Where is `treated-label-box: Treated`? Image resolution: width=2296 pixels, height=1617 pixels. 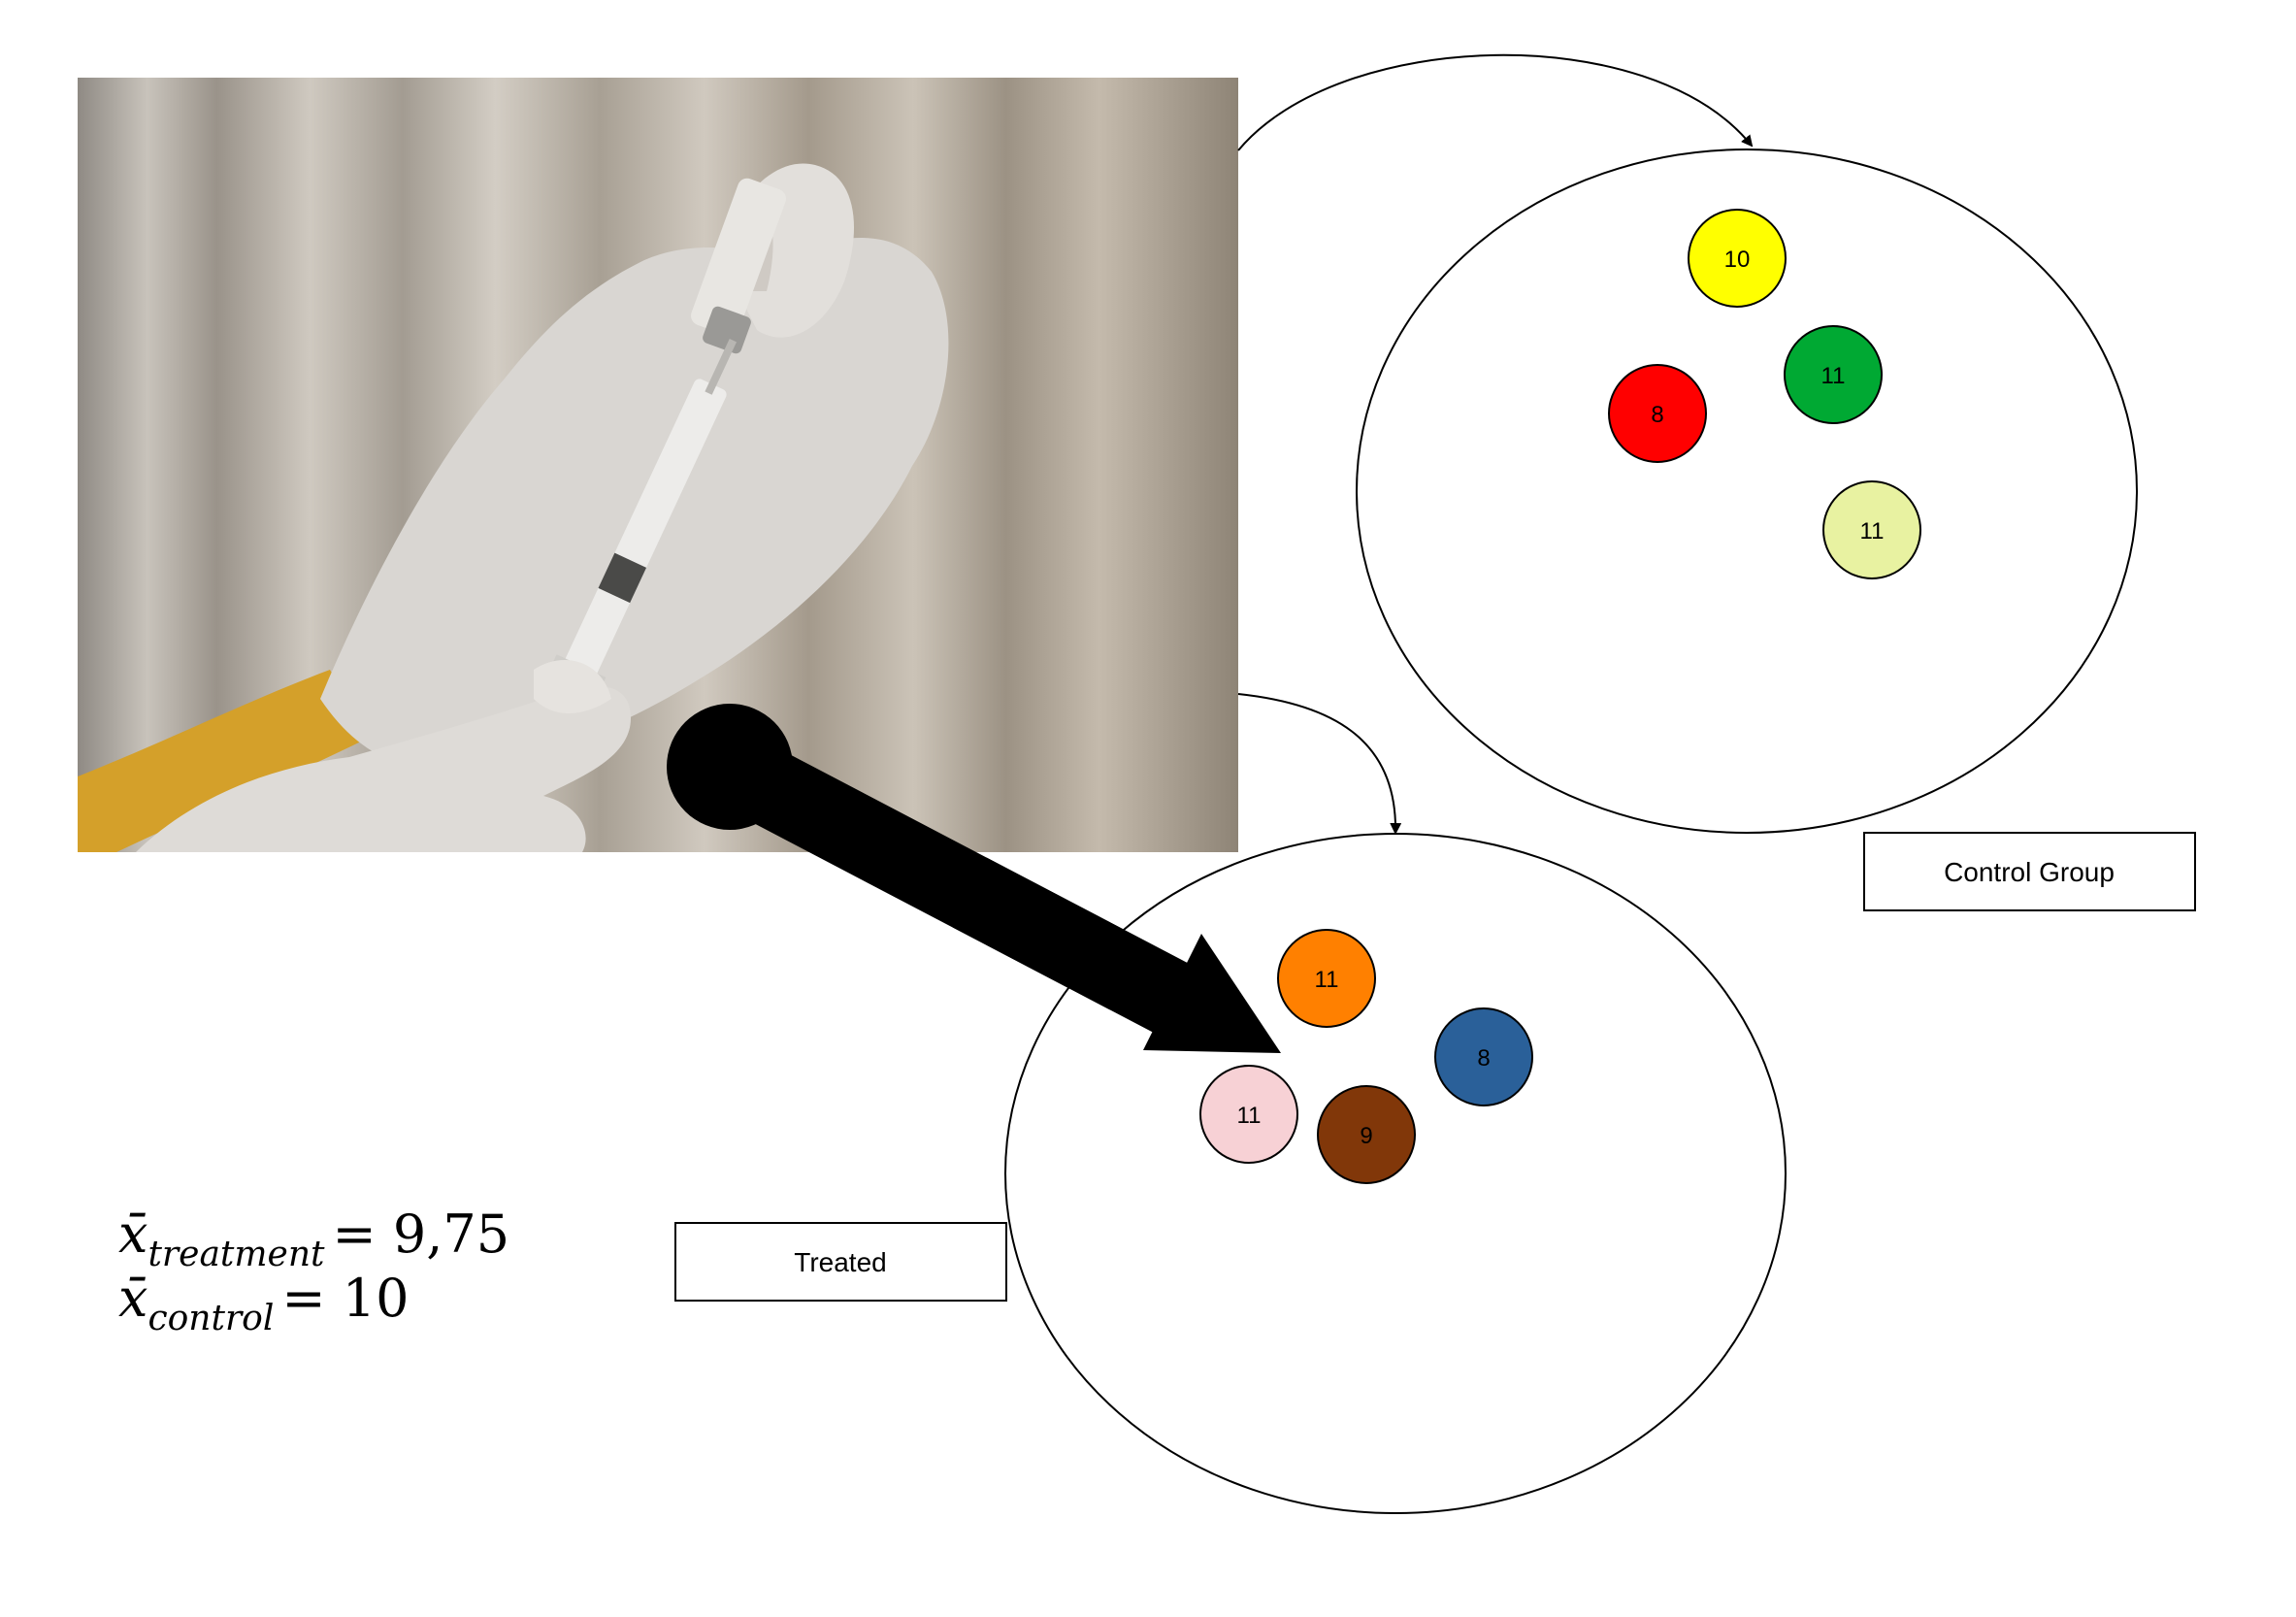 treated-label-box: Treated is located at coordinates (840, 1262).